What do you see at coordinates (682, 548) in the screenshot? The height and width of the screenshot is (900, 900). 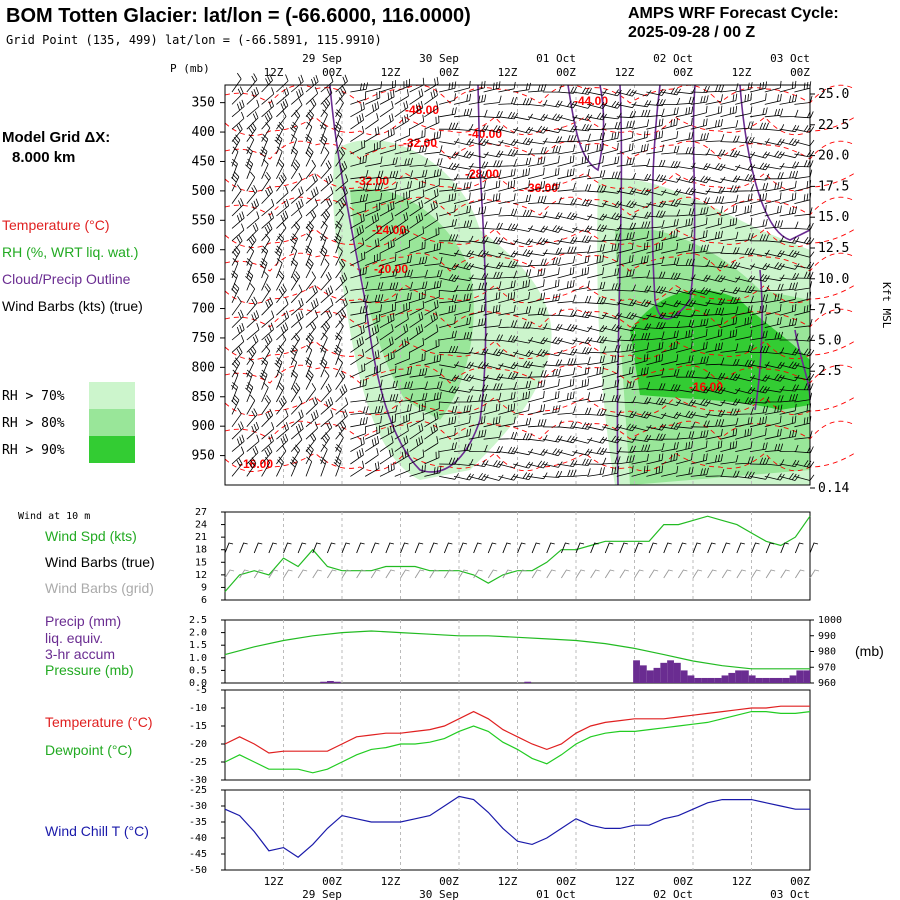 I see `surface-wind-barb-true` at bounding box center [682, 548].